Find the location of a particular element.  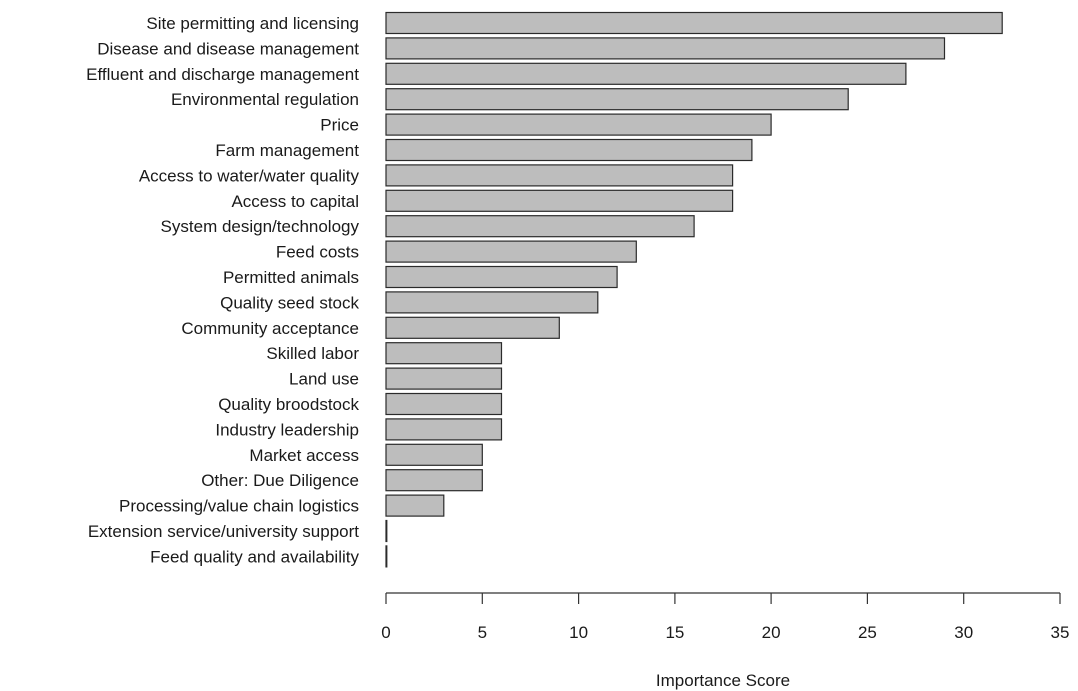

category-label: Extension service/university support is located at coordinates (223, 531).